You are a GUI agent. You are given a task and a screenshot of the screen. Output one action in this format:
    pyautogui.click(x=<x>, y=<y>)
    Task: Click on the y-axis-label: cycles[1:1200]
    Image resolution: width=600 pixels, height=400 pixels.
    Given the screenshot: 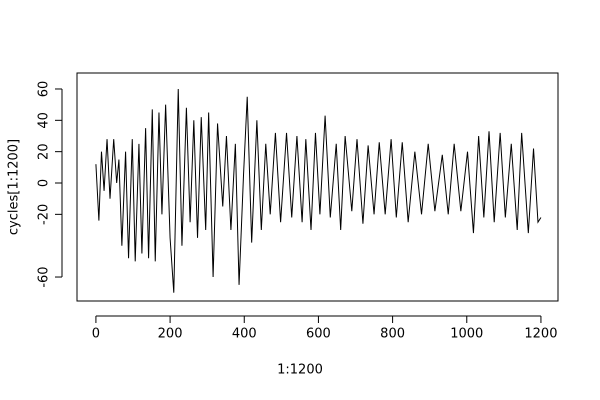 What is the action you would take?
    pyautogui.click(x=14, y=187)
    